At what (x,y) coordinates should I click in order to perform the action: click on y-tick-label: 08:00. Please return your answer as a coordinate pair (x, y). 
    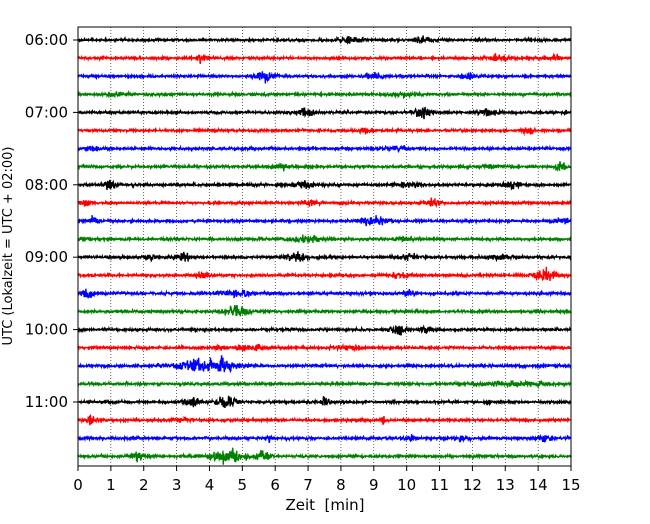
    Looking at the image, I should click on (46, 185).